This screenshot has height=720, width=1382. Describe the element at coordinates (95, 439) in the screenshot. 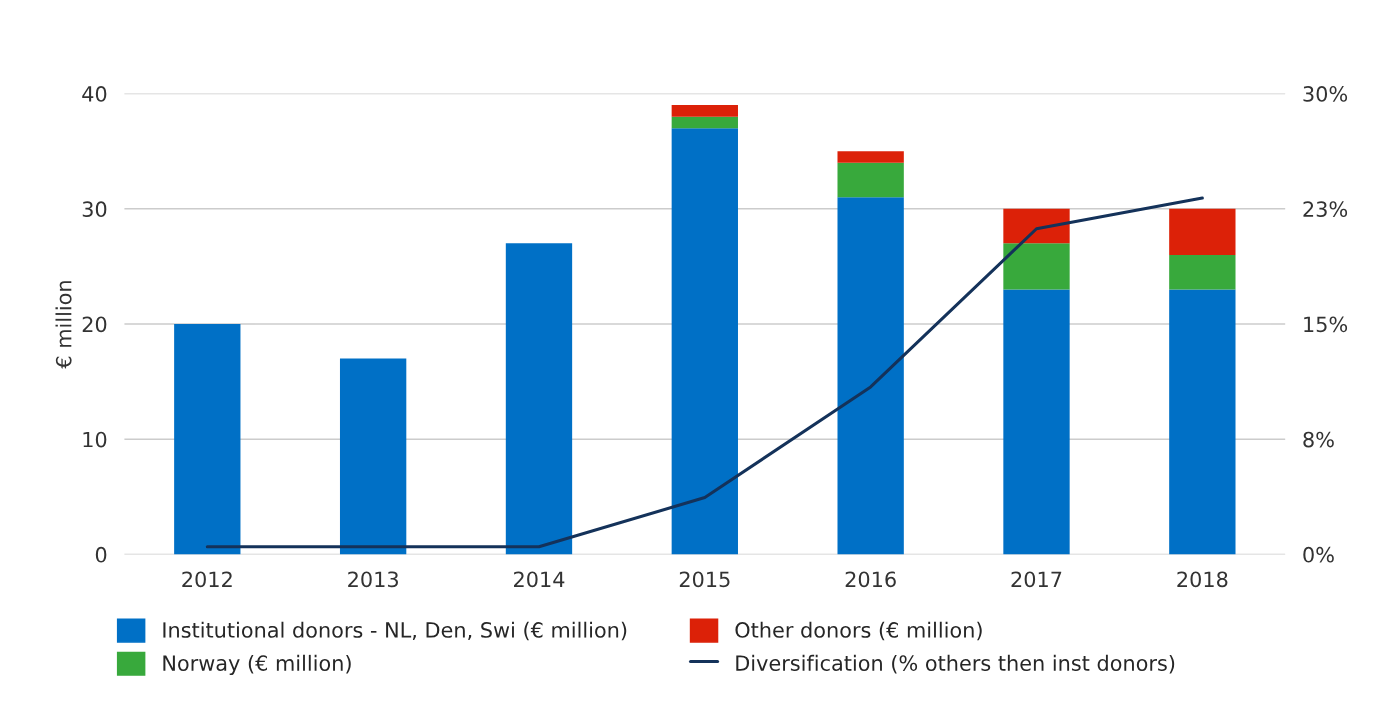

I see `y-tick-label: 10` at that location.